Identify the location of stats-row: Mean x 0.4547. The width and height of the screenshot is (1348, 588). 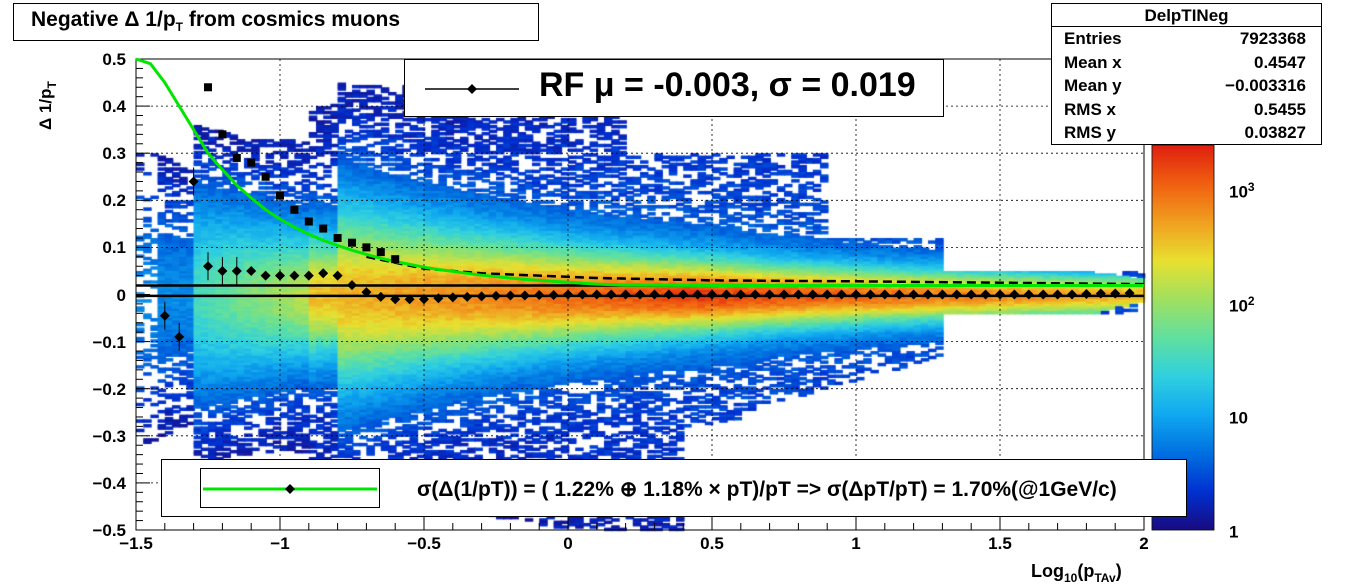
(1185, 62).